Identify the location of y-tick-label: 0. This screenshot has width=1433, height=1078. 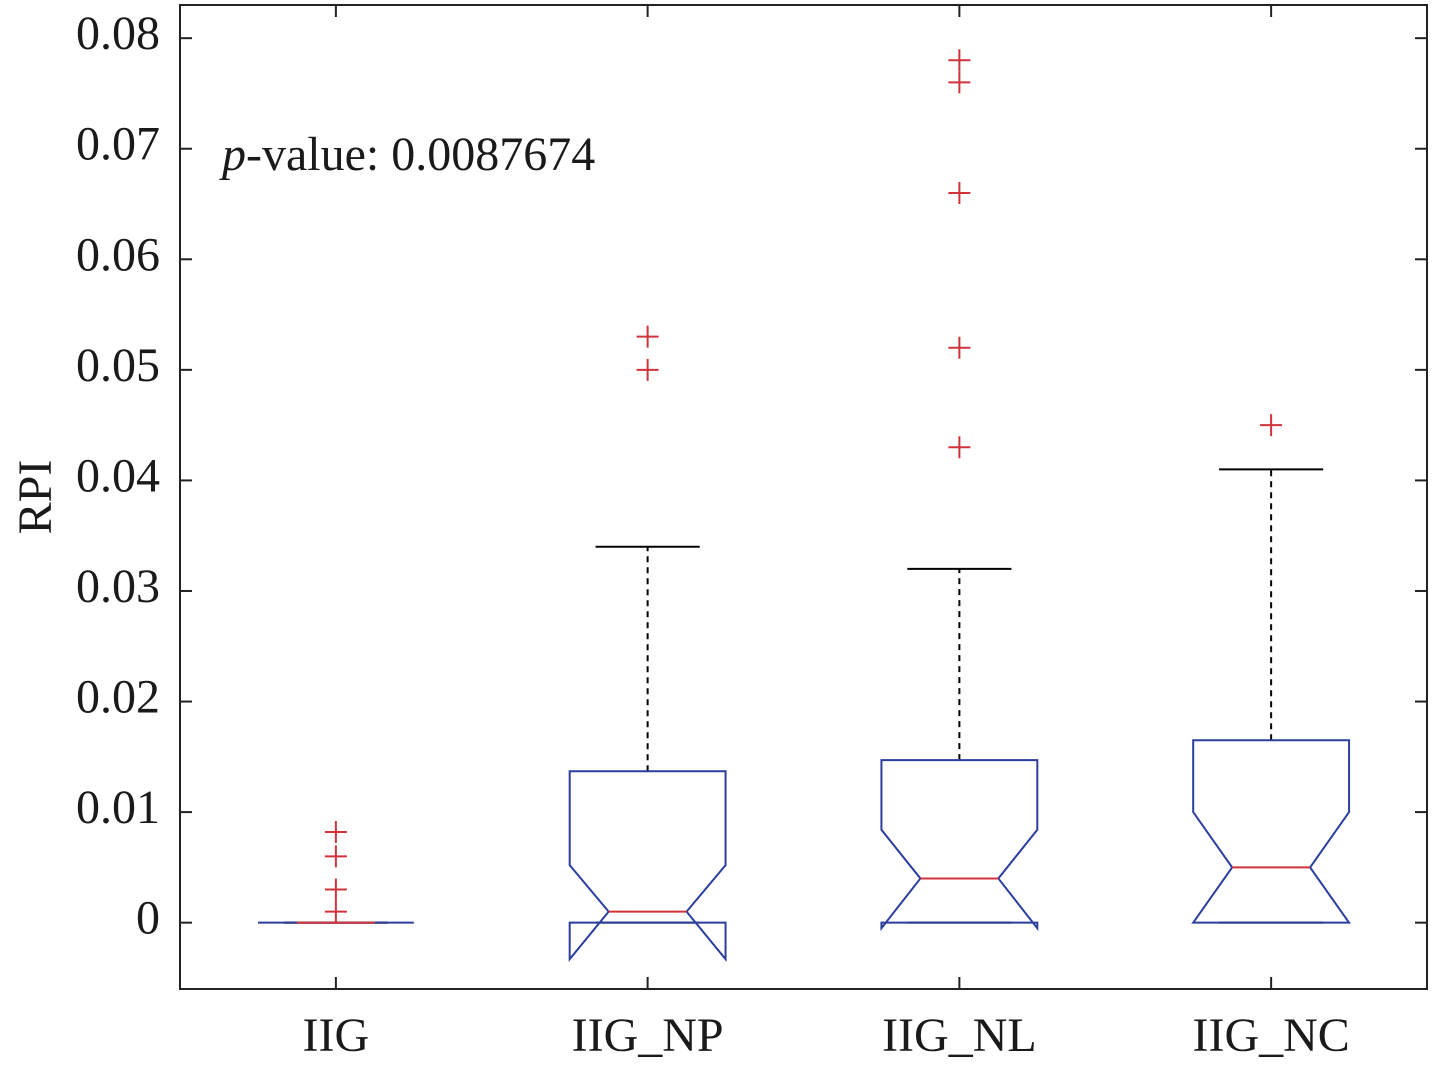
(148, 918).